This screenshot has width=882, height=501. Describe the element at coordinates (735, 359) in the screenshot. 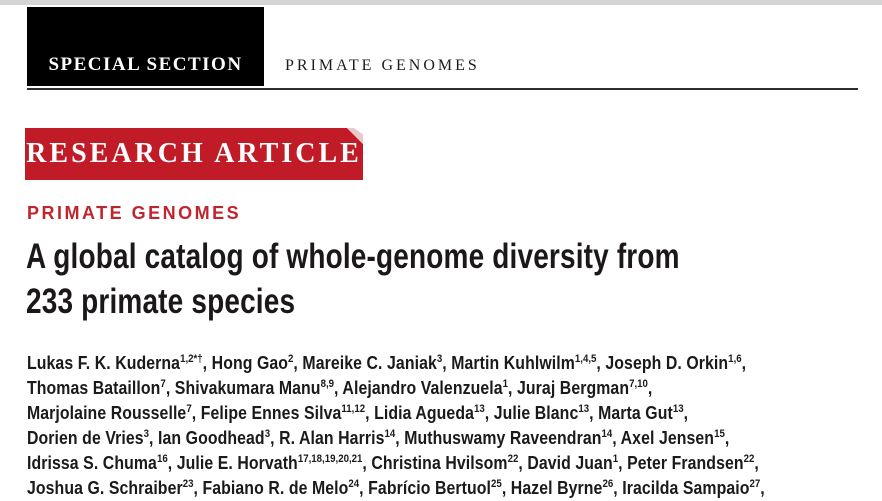

I see `affiliation-superscript: 1,6` at that location.